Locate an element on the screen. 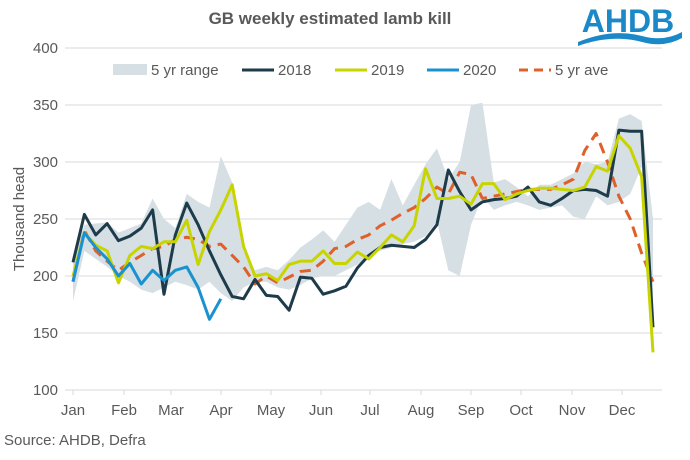 This screenshot has height=460, width=690. x-tick-label: Aug is located at coordinates (421, 410).